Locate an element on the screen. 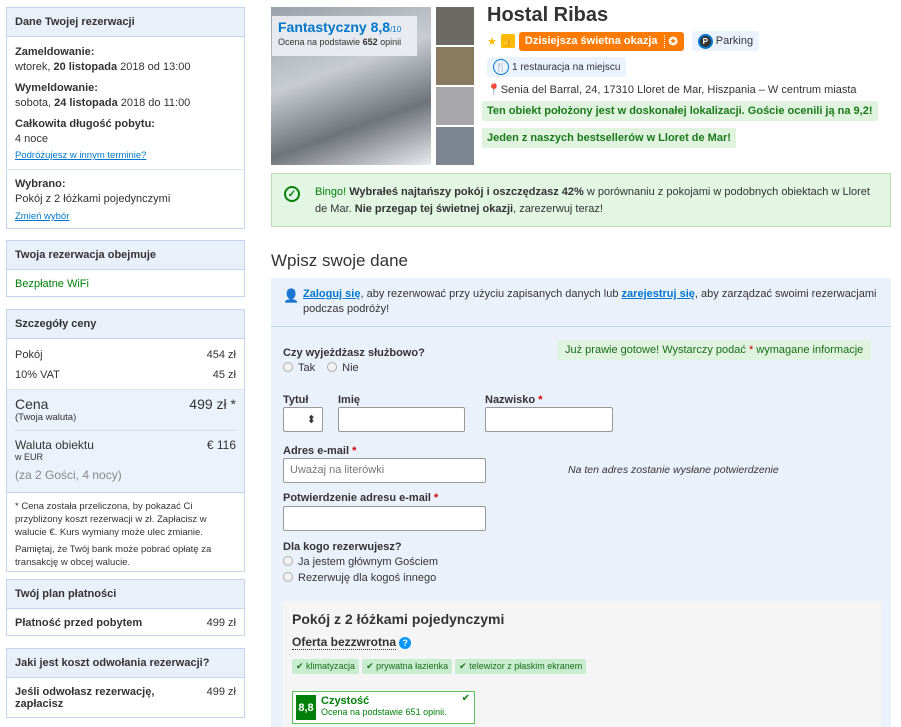 The width and height of the screenshot is (901, 727). main-guest-radio: Ja jestem głównym Gościem is located at coordinates (360, 562).